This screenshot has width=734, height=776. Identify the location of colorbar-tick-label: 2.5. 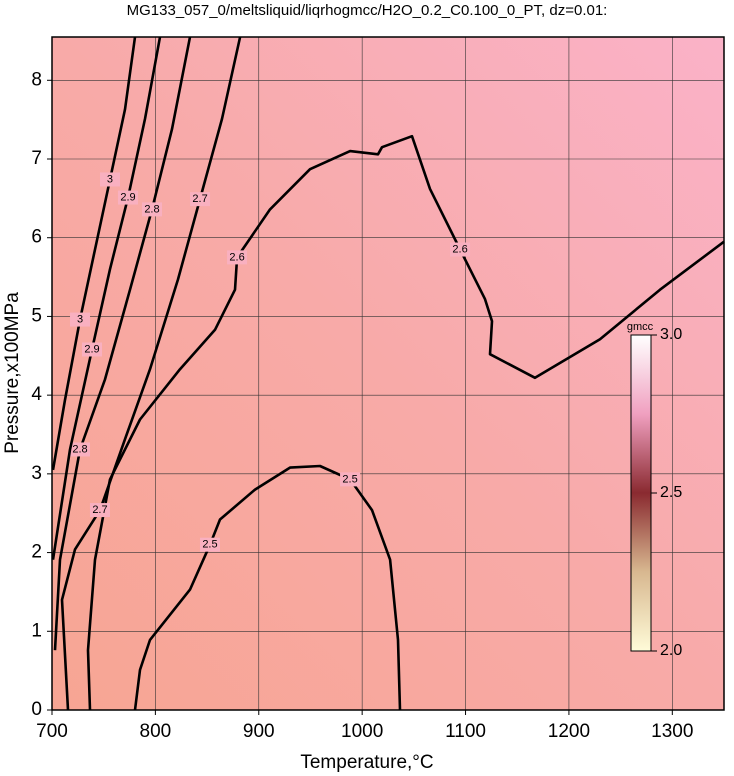
(671, 492).